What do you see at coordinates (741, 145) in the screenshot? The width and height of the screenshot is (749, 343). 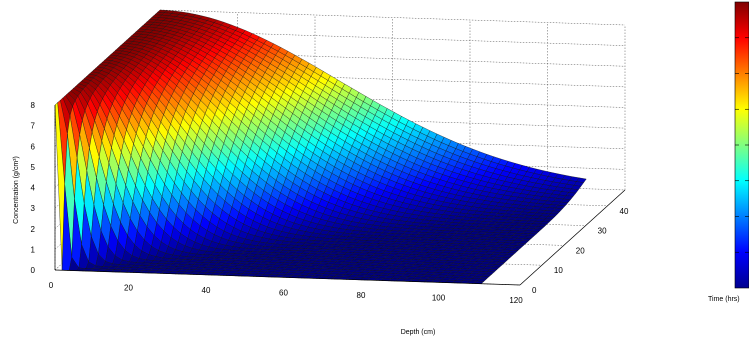 I see `colorbar` at bounding box center [741, 145].